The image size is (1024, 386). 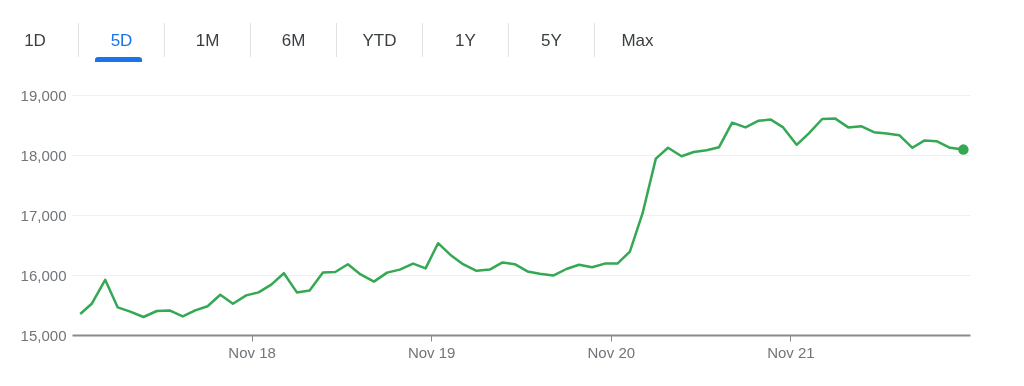 What do you see at coordinates (637, 40) in the screenshot?
I see `text: Max` at bounding box center [637, 40].